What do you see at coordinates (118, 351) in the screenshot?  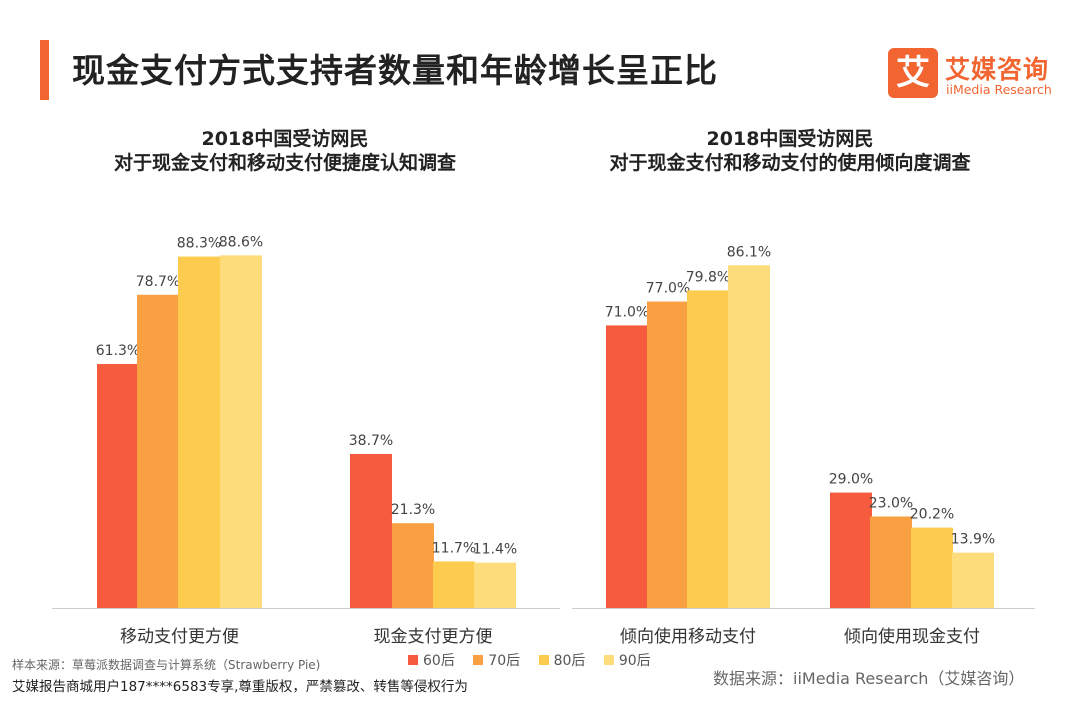 I see `data-label: 61.3%` at bounding box center [118, 351].